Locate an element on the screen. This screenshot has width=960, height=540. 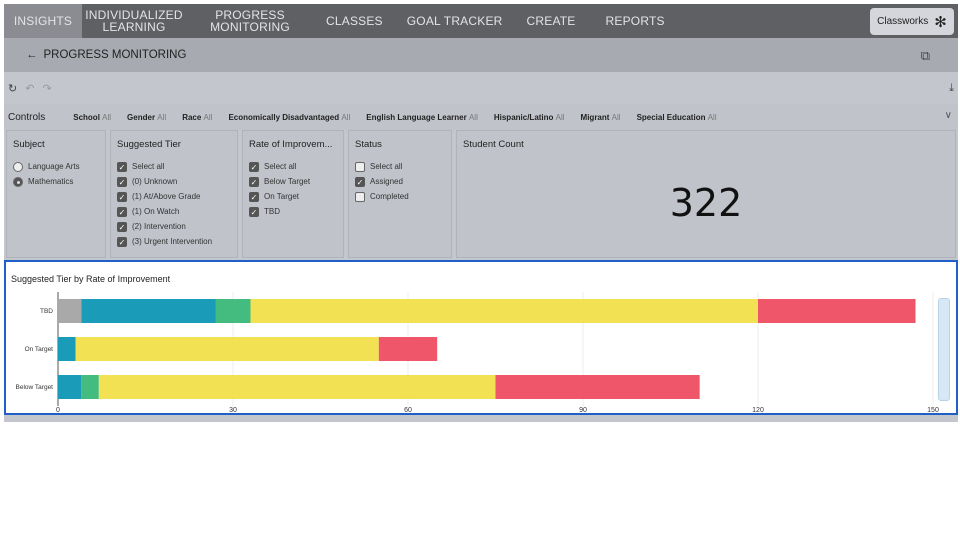
download-icon: ⤓ is located at coordinates (951, 88).